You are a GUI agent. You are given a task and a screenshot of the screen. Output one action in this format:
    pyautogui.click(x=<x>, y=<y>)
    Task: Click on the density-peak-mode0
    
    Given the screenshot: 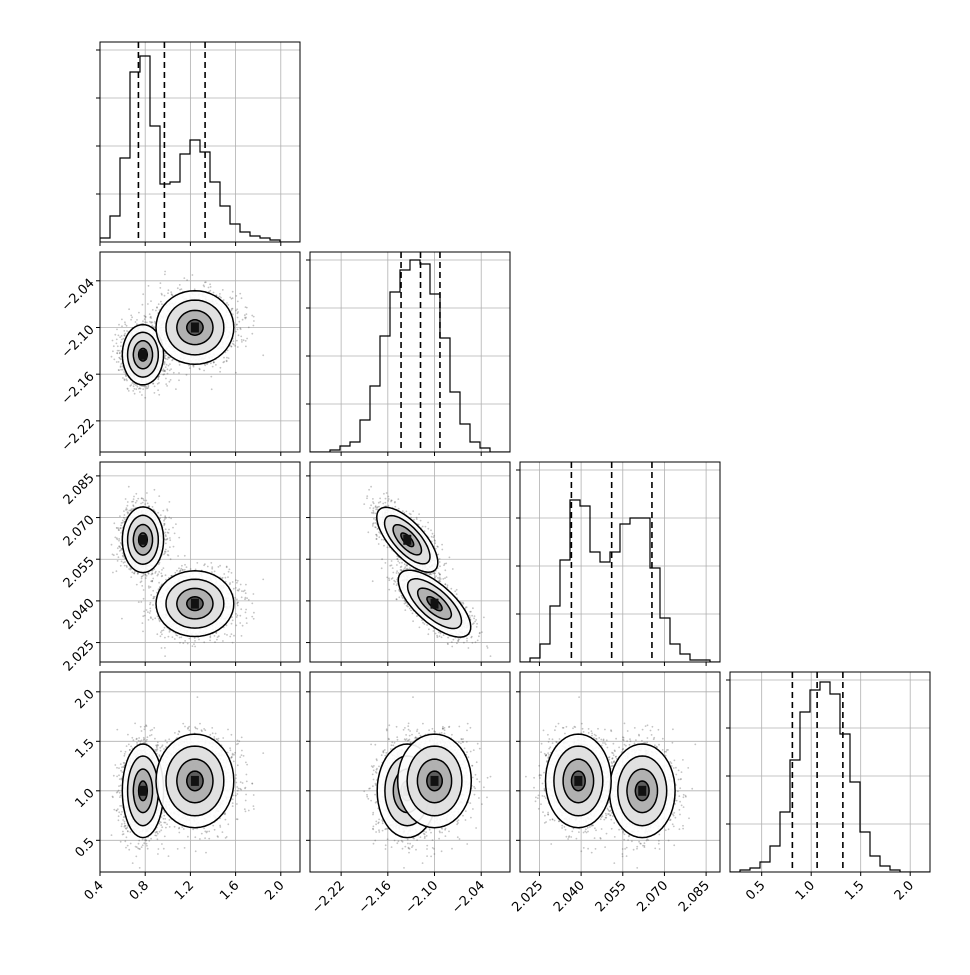 What is the action you would take?
    pyautogui.click(x=143, y=355)
    